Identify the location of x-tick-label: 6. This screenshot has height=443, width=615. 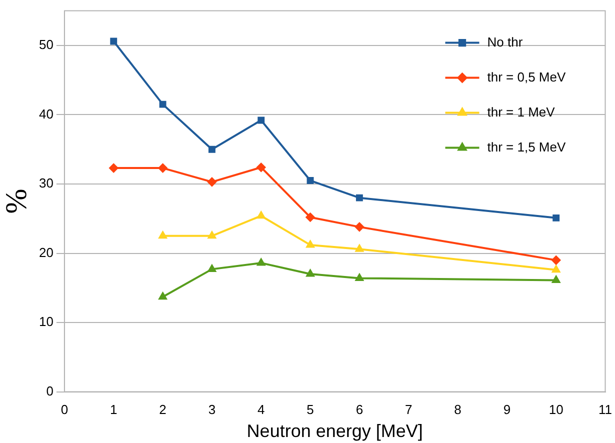
(360, 410).